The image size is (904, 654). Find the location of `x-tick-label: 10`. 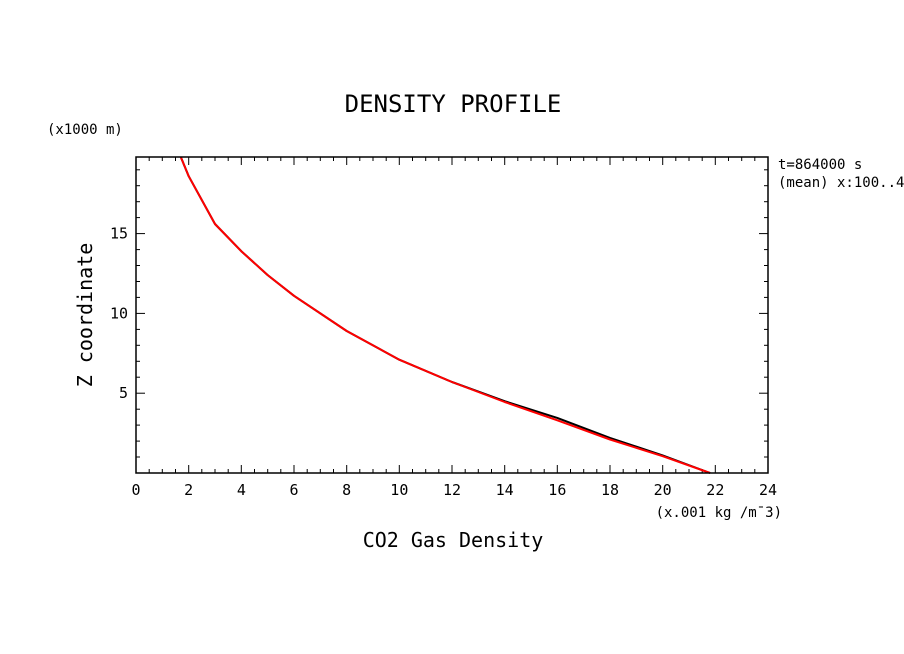

x-tick-label: 10 is located at coordinates (399, 490).